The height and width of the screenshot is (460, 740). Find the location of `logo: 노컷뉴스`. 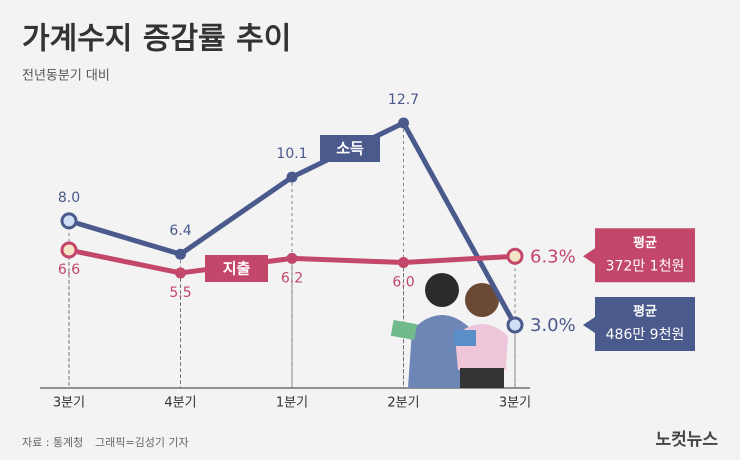

logo: 노컷뉴스 is located at coordinates (686, 440).